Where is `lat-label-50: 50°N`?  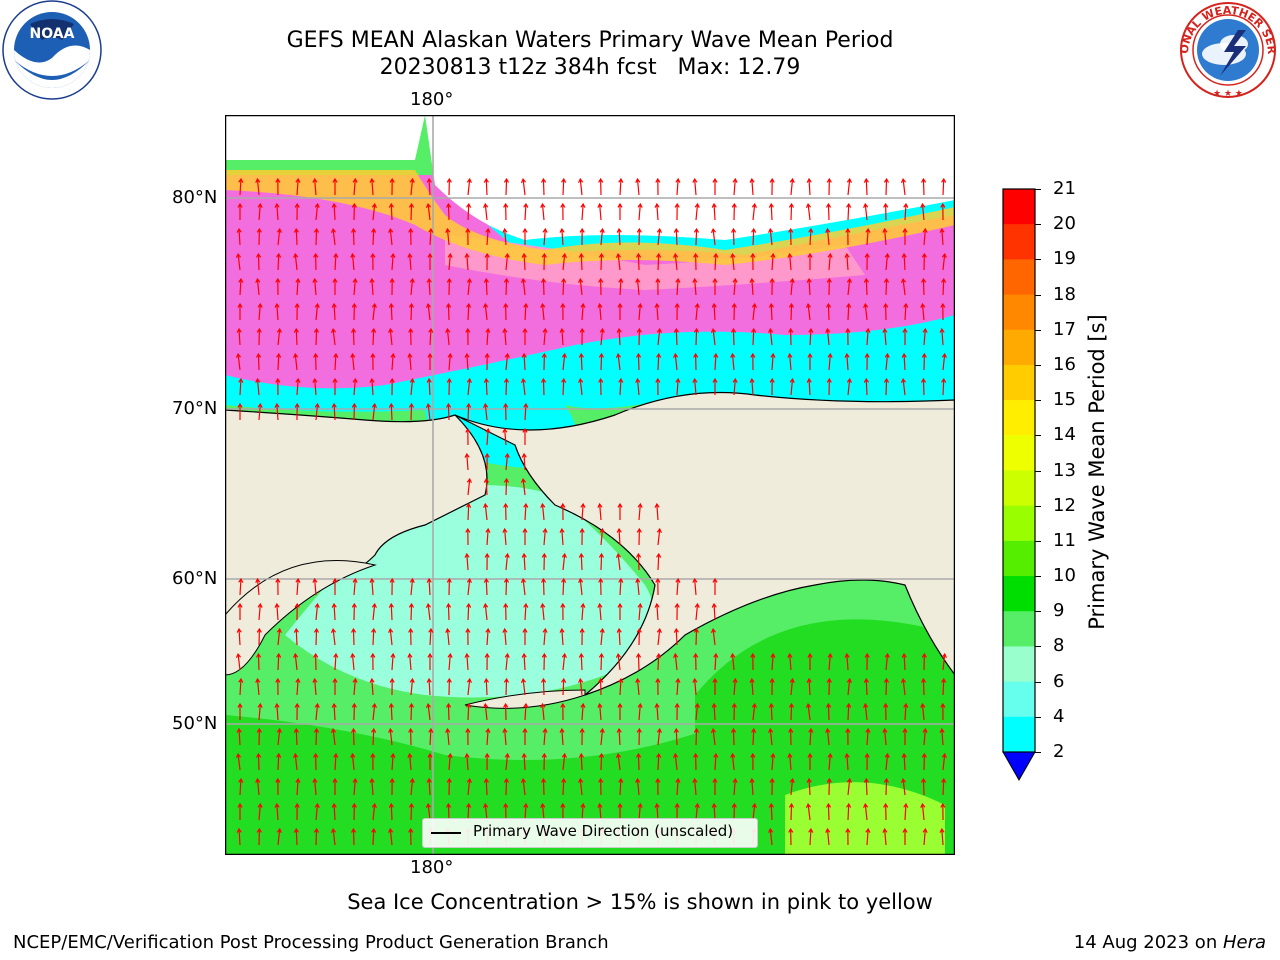 lat-label-50: 50°N is located at coordinates (195, 723).